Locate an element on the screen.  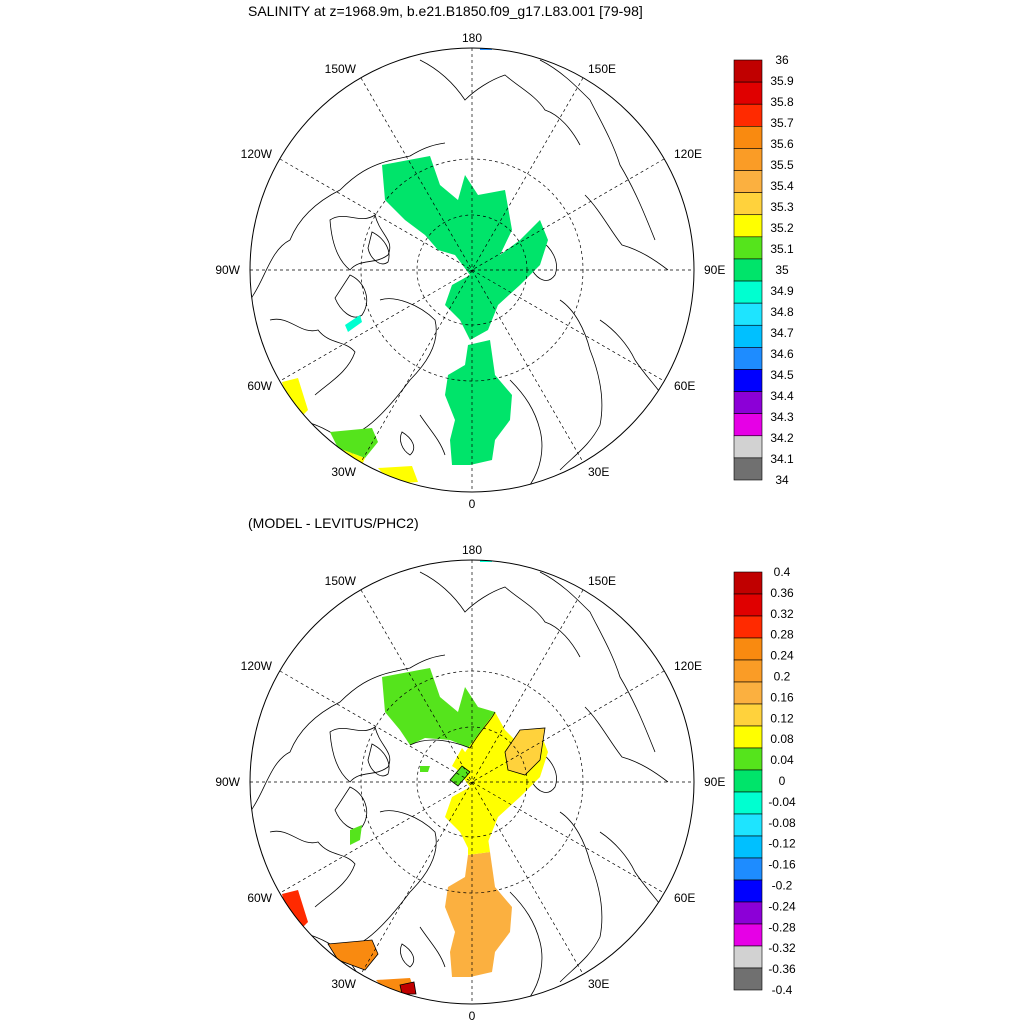
colorbar-label: -0.28 is located at coordinates (782, 927).